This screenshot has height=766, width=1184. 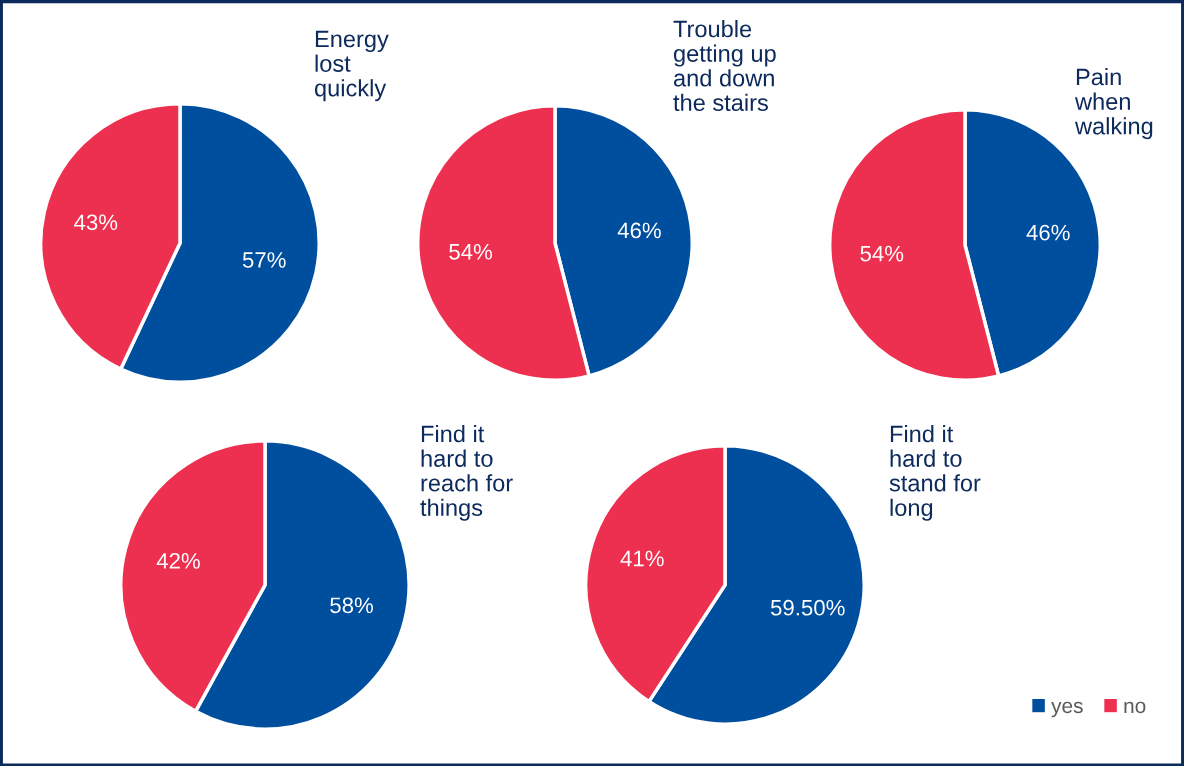 I want to click on text: Find it hard to stand for long, so click(x=935, y=473).